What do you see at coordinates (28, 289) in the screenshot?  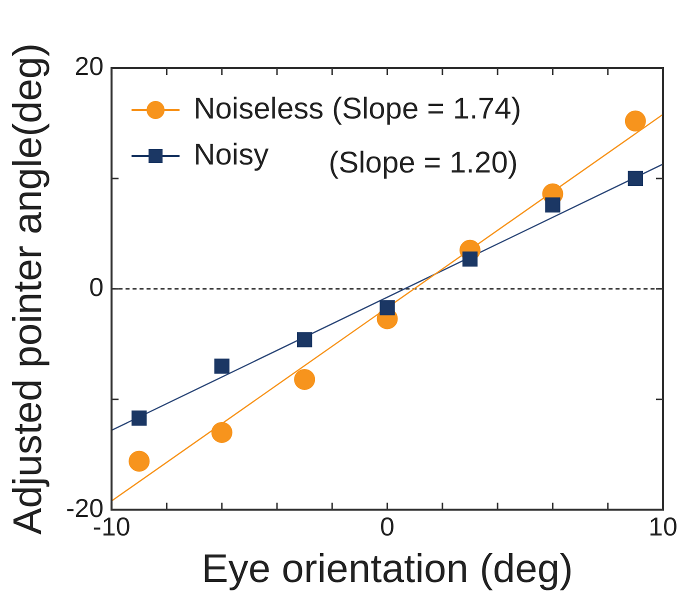 I see `y-axis-title: Adjusted pointer angle(deg)` at bounding box center [28, 289].